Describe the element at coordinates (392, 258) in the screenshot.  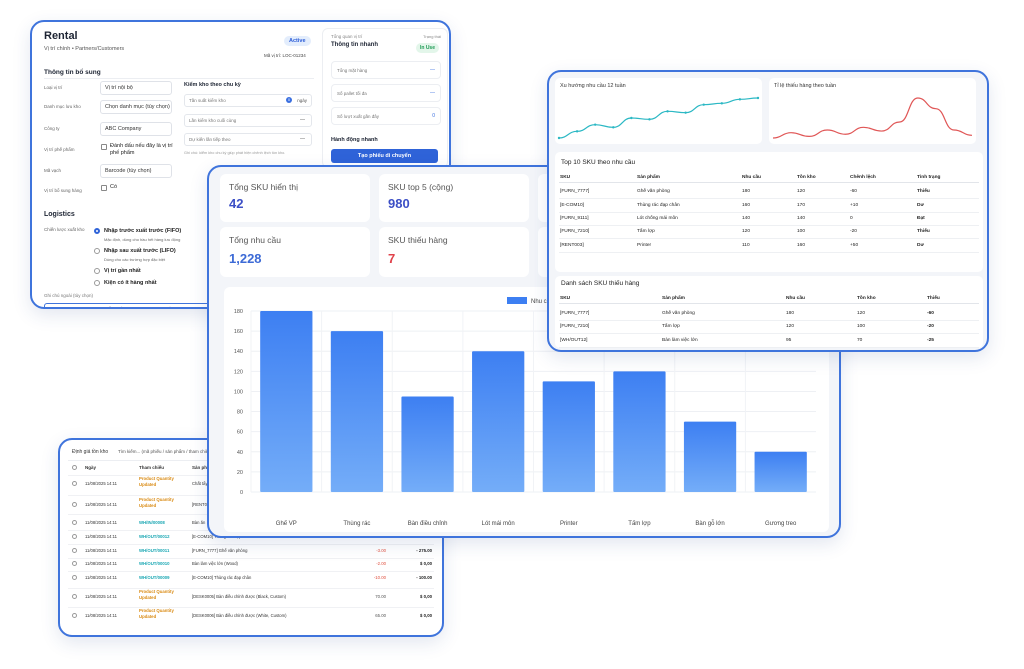
I see `stat-value: 7` at that location.